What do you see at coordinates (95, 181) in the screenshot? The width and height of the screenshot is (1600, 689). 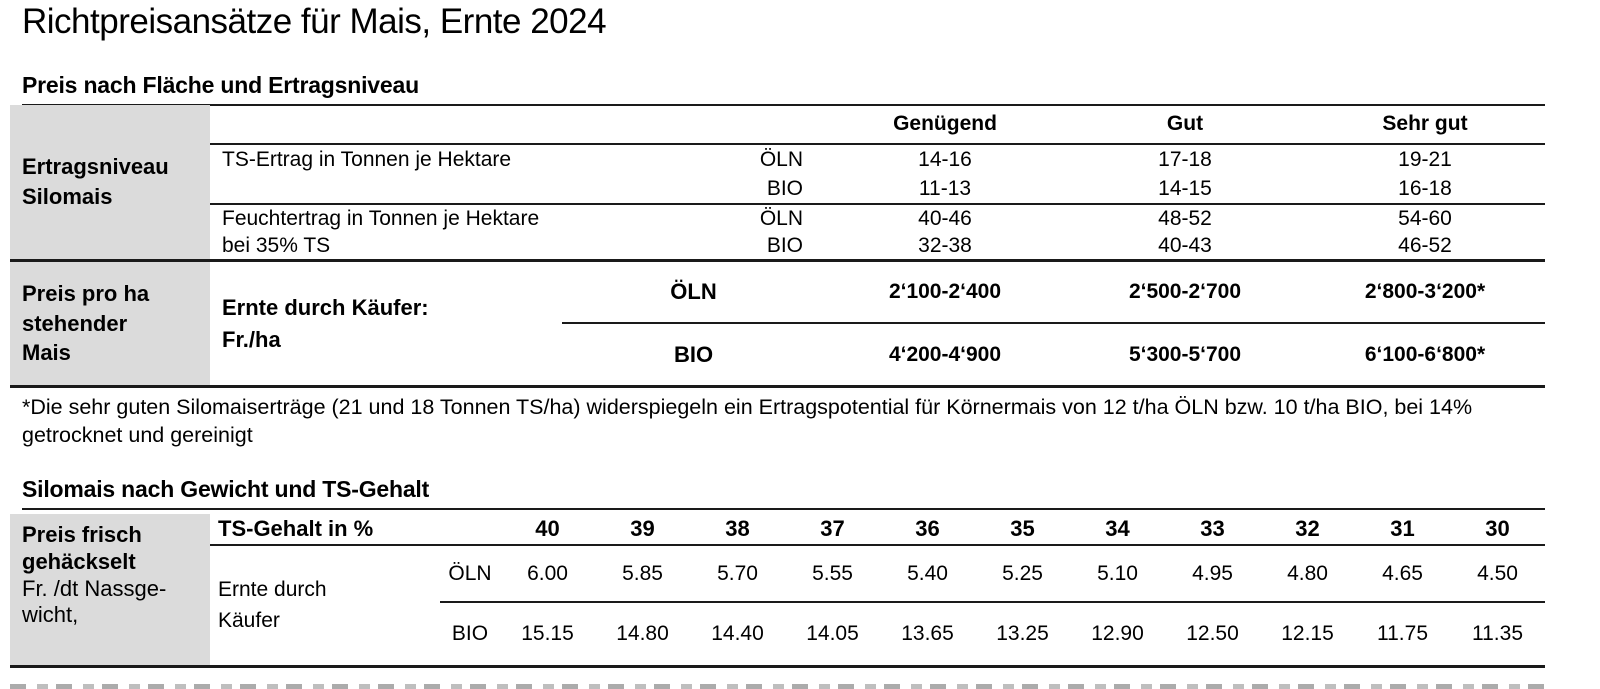 I see `row-header-label: Ertragsniveau Silomais` at bounding box center [95, 181].